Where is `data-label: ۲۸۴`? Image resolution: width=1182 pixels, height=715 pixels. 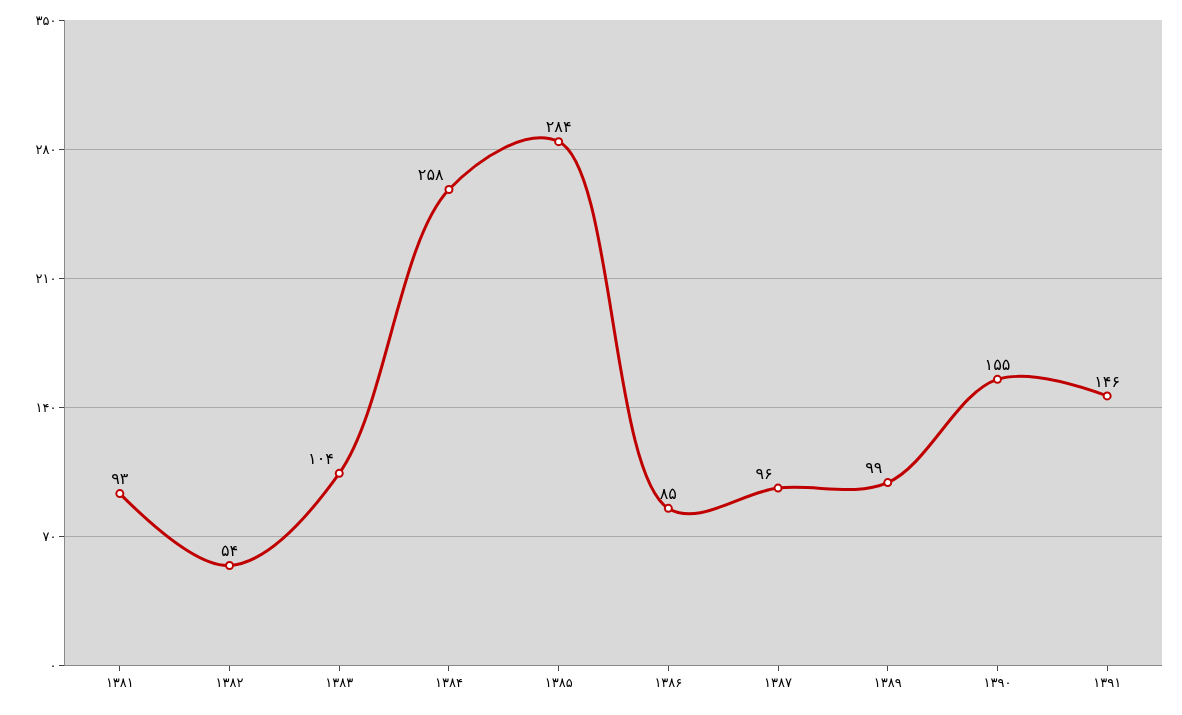 data-label: ۲۸۴ is located at coordinates (558, 127).